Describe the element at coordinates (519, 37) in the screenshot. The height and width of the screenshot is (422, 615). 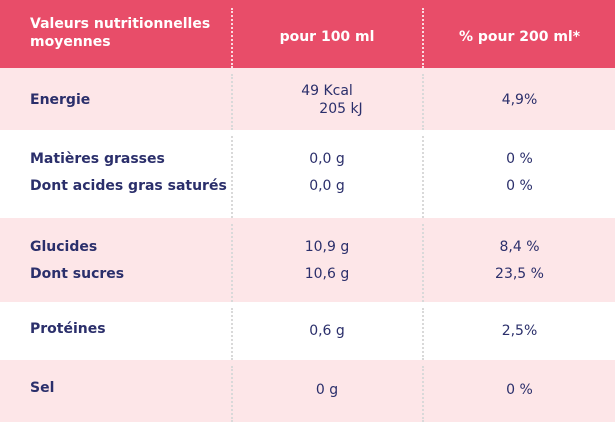
I see `header-percent-200ml: % pour 200 ml*` at that location.